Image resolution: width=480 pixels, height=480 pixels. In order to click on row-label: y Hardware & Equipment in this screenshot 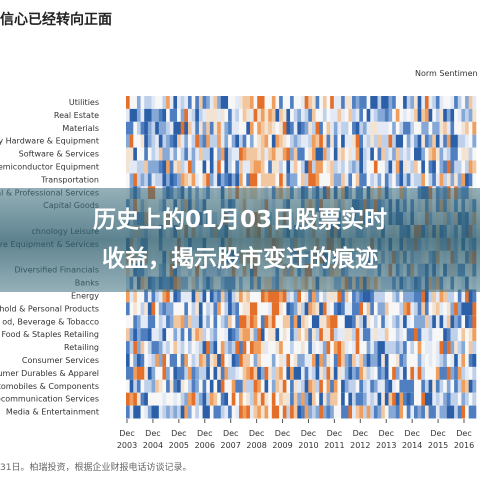, I will do `click(49, 141)`.